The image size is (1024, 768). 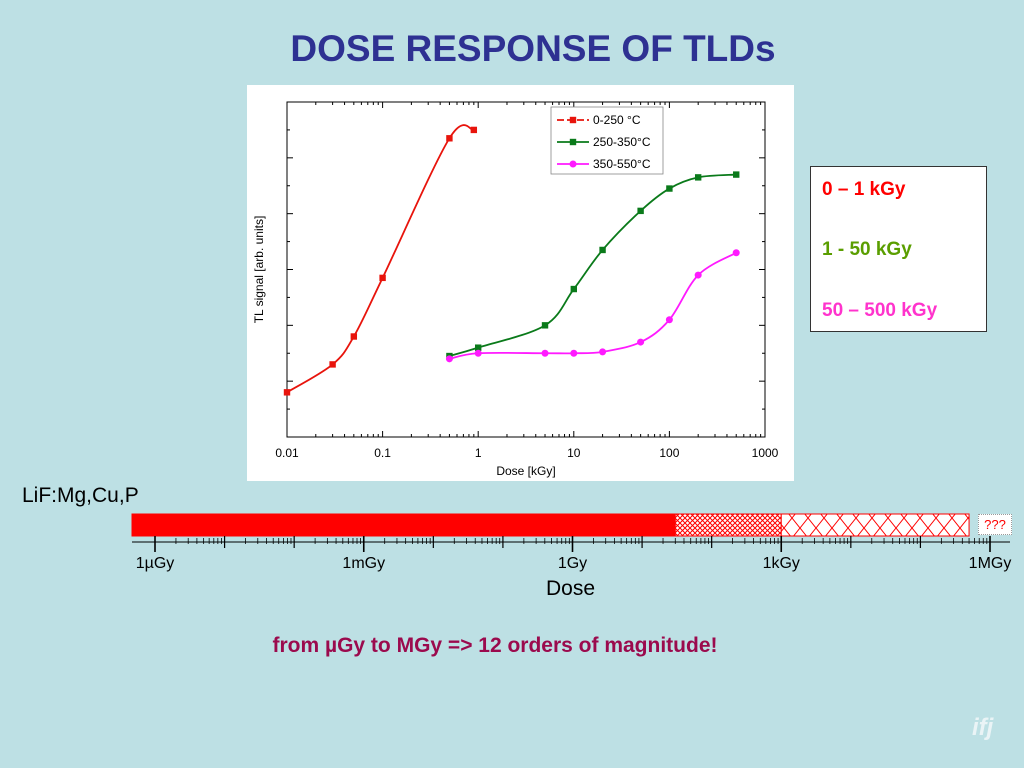 I want to click on y-axis-label: TL signal [arb. units], so click(x=259, y=270).